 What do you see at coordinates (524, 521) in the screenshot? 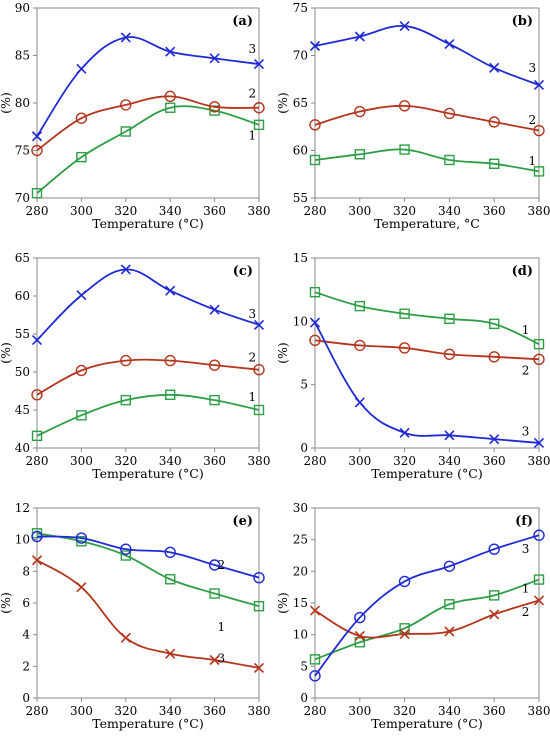
I see `panel-label: (f)` at bounding box center [524, 521].